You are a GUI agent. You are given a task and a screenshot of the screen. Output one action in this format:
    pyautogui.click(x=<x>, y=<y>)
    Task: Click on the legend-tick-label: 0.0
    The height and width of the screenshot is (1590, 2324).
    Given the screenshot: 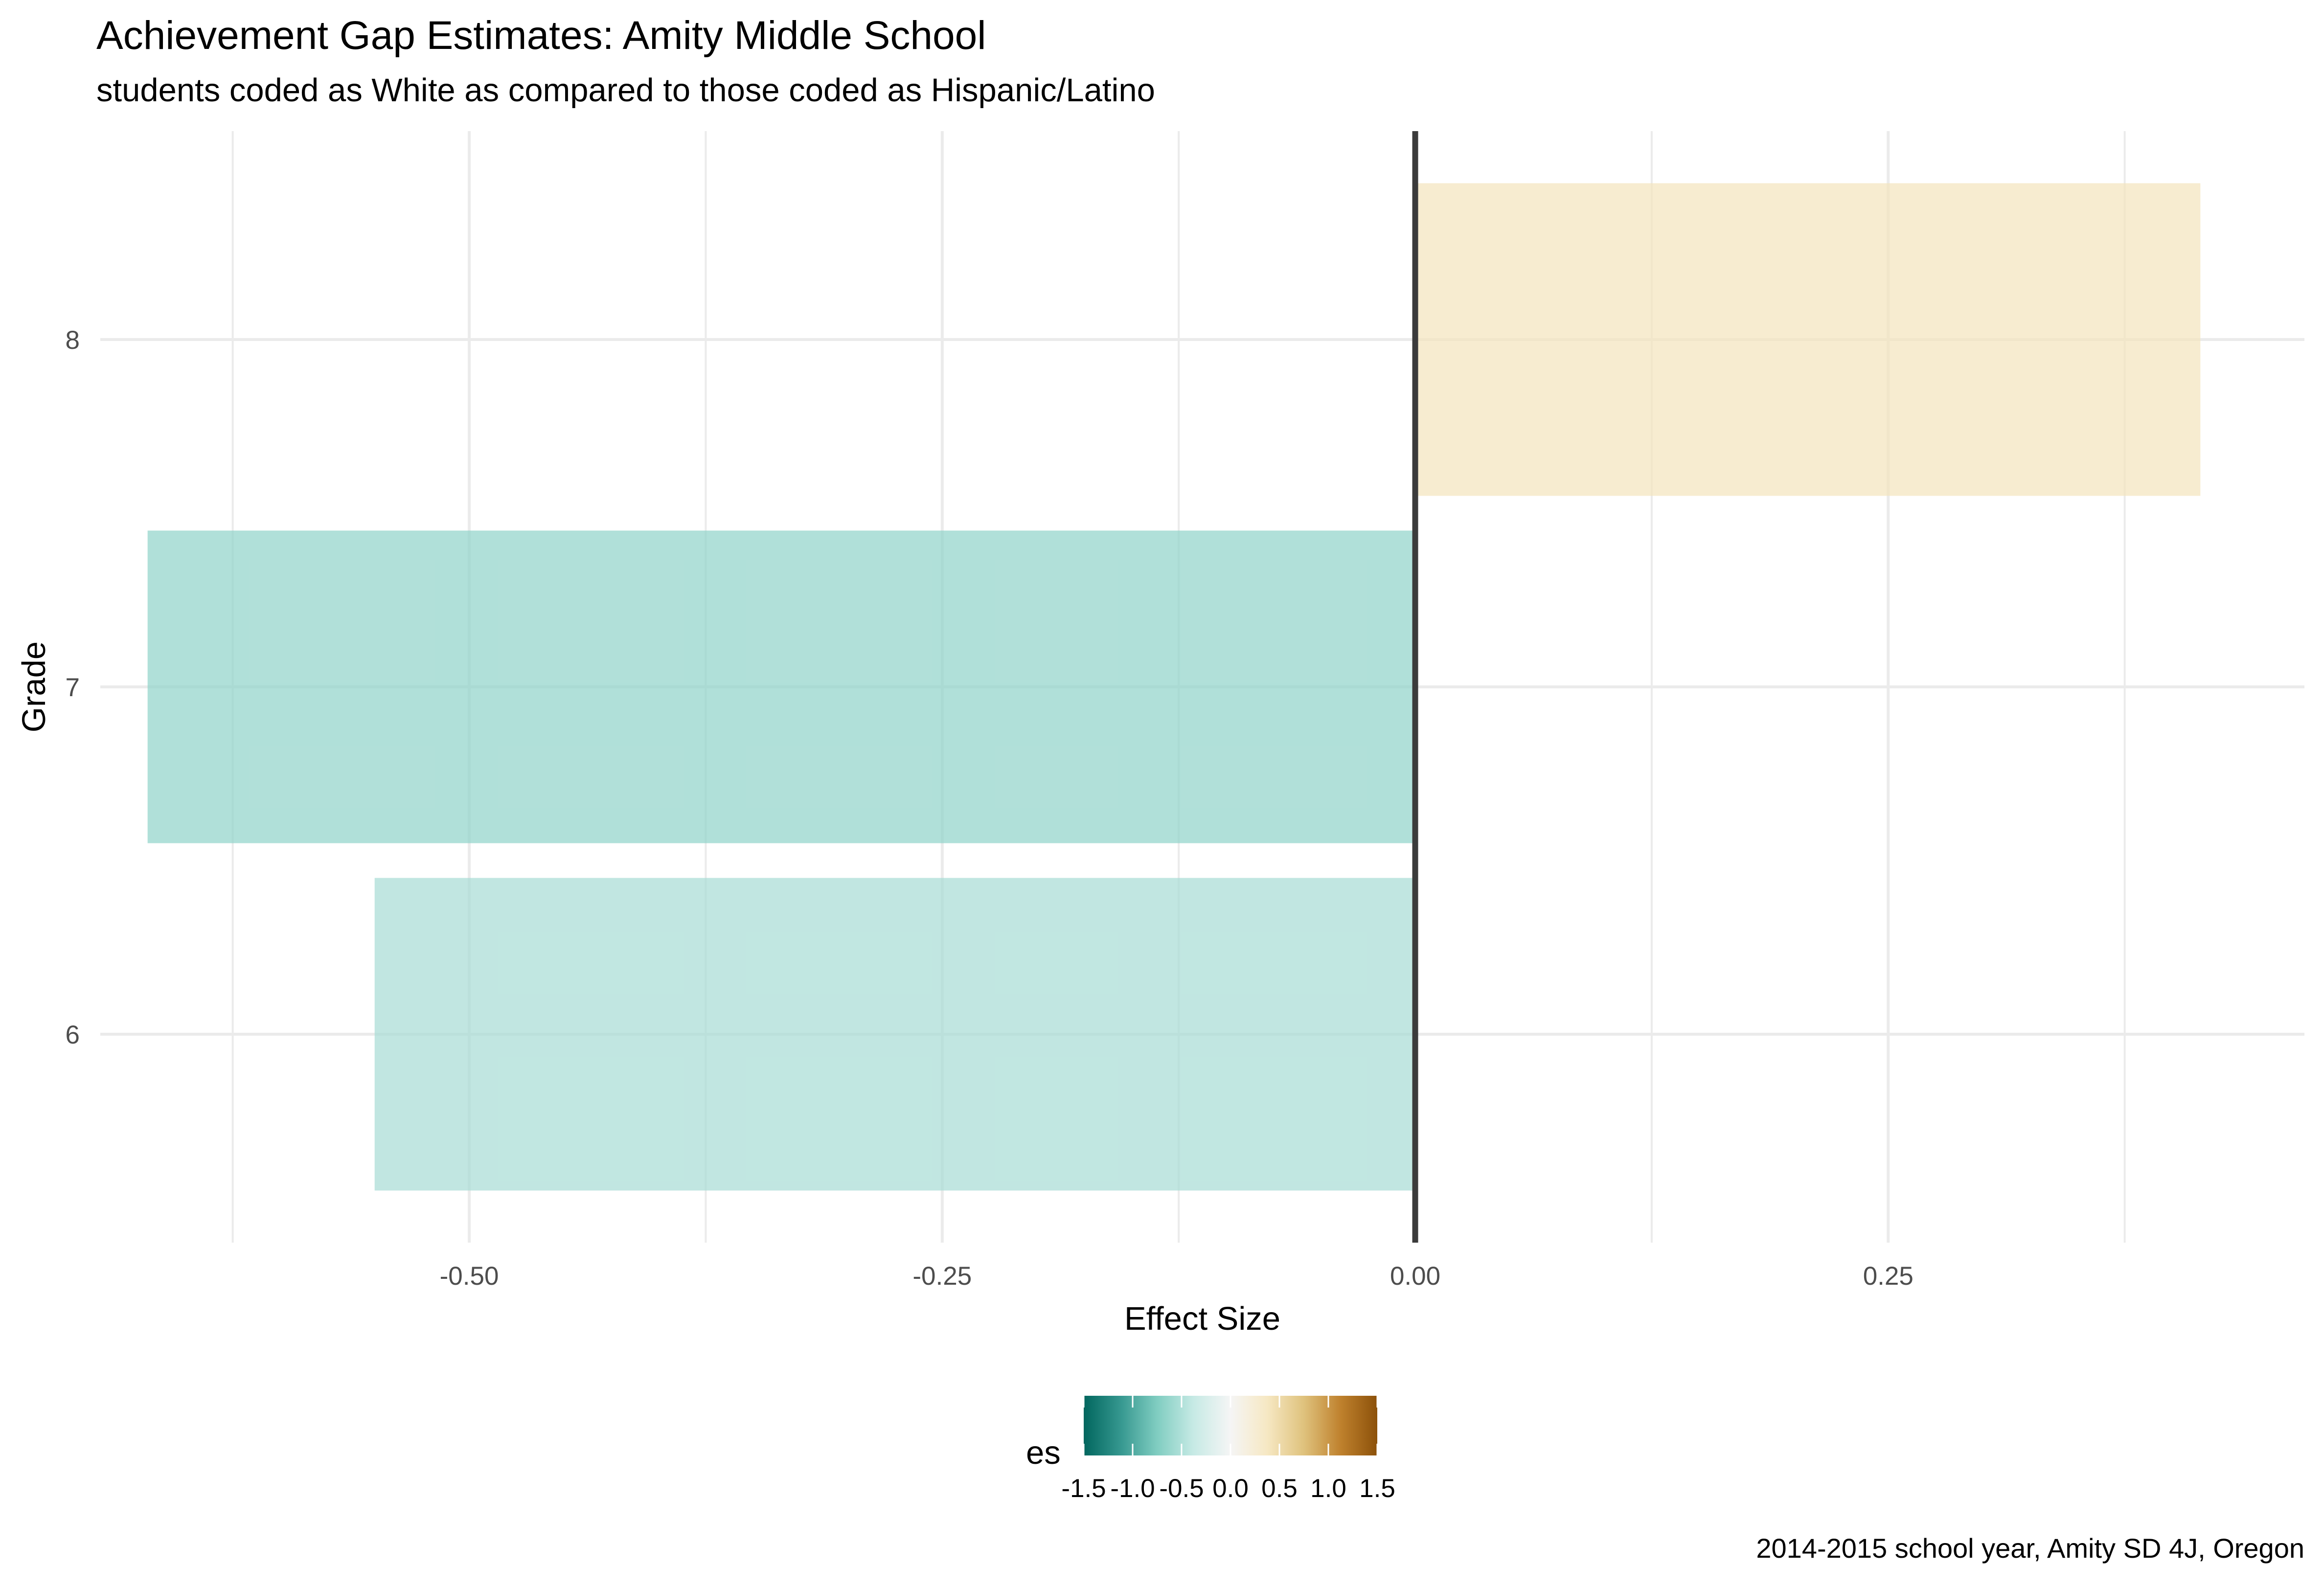 What is the action you would take?
    pyautogui.click(x=1231, y=1489)
    